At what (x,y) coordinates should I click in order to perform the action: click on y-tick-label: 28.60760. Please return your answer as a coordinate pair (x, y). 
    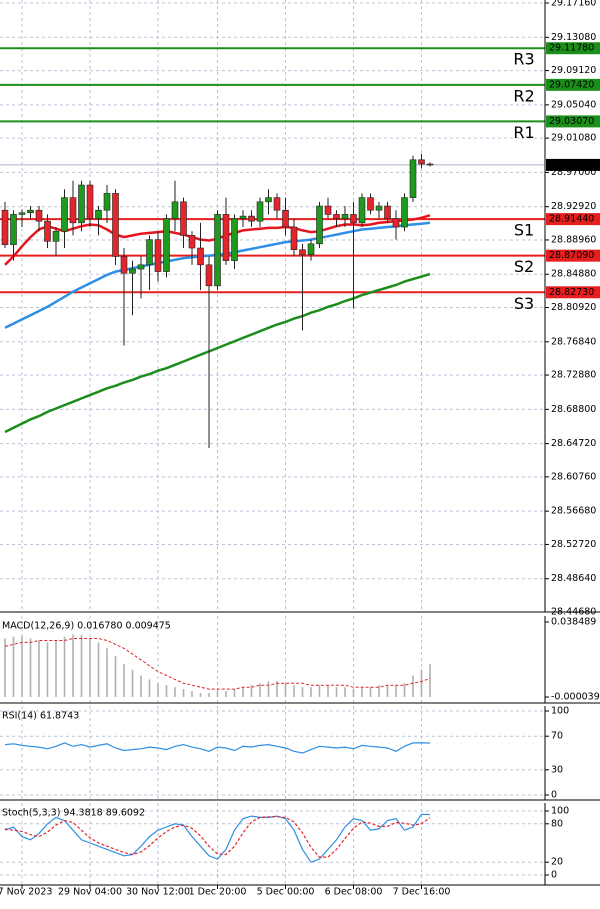
    Looking at the image, I should click on (573, 476).